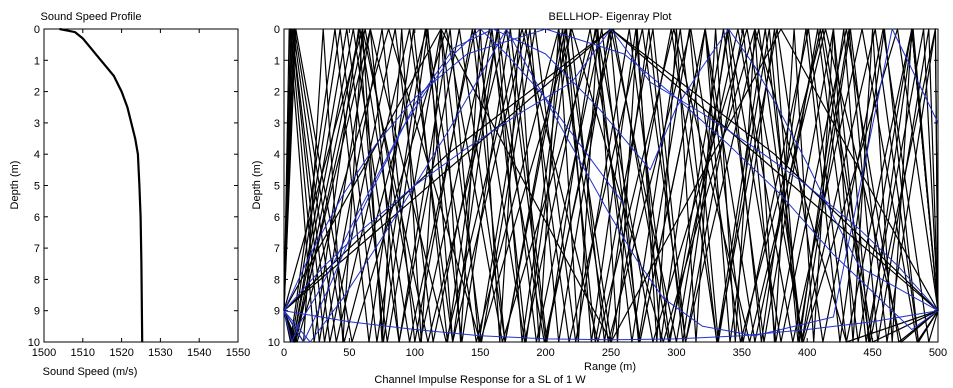  I want to click on eigenray-title: BELLHOP- Eigenray Plot, so click(610, 17).